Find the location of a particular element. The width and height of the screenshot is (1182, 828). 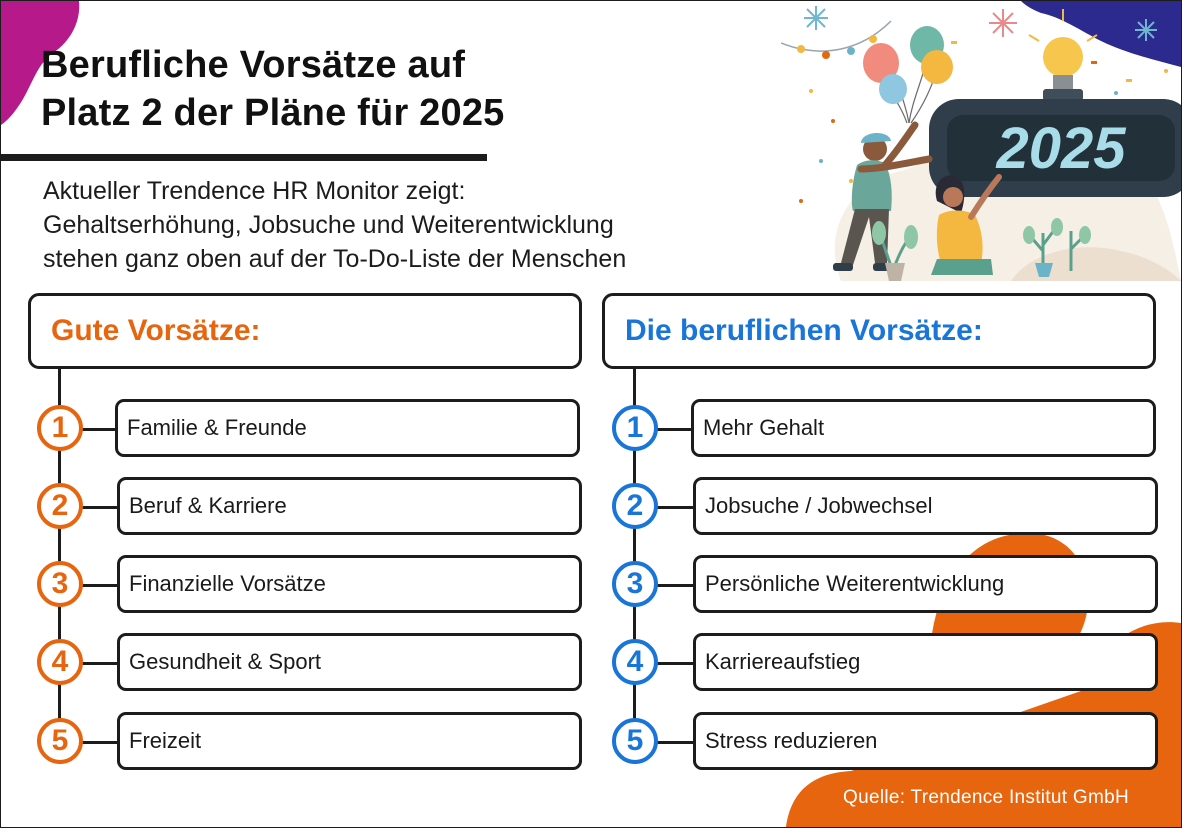

right-number-2: 2 is located at coordinates (635, 506).